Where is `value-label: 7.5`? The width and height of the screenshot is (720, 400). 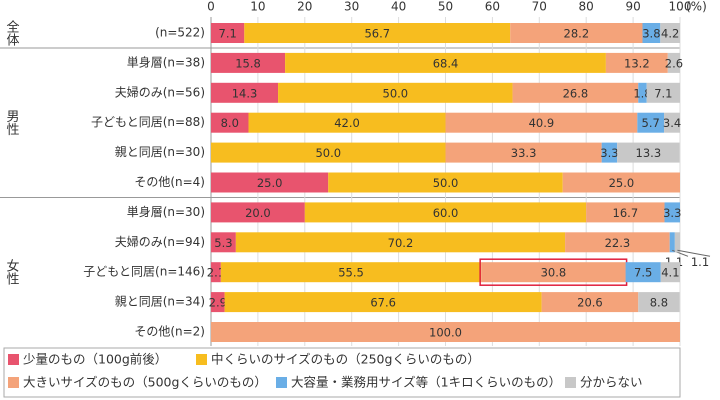 value-label: 7.5 is located at coordinates (643, 273).